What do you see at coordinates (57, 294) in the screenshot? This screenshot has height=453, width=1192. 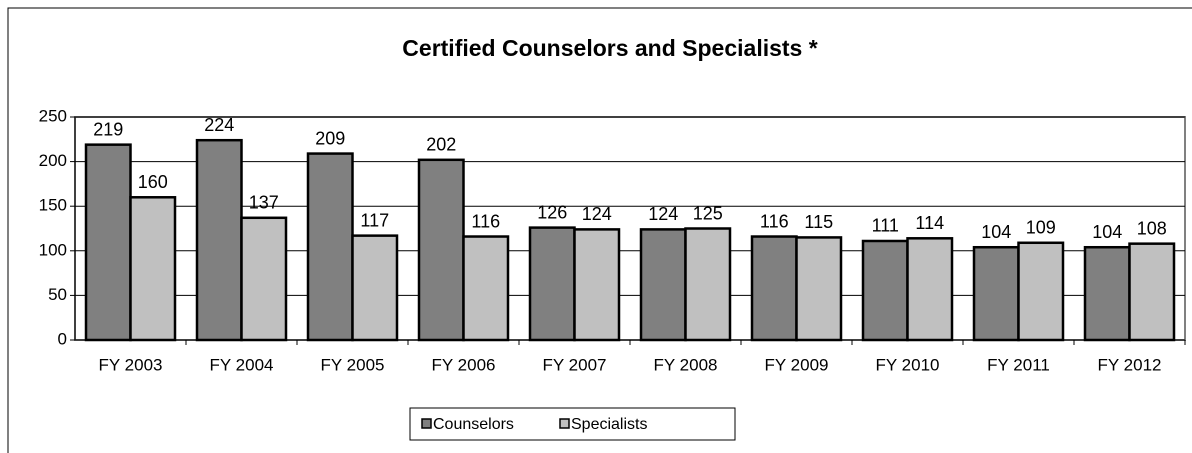 I see `y-tick-label: 50` at bounding box center [57, 294].